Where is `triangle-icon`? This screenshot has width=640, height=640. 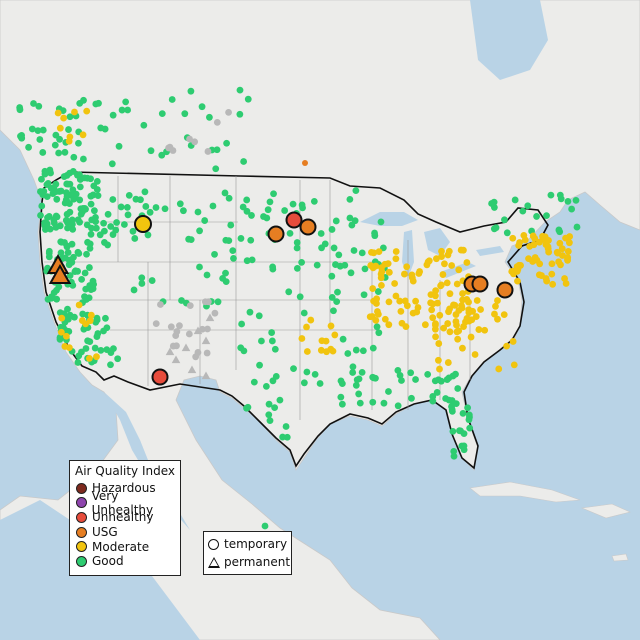
triangle-icon is located at coordinates (214, 562).